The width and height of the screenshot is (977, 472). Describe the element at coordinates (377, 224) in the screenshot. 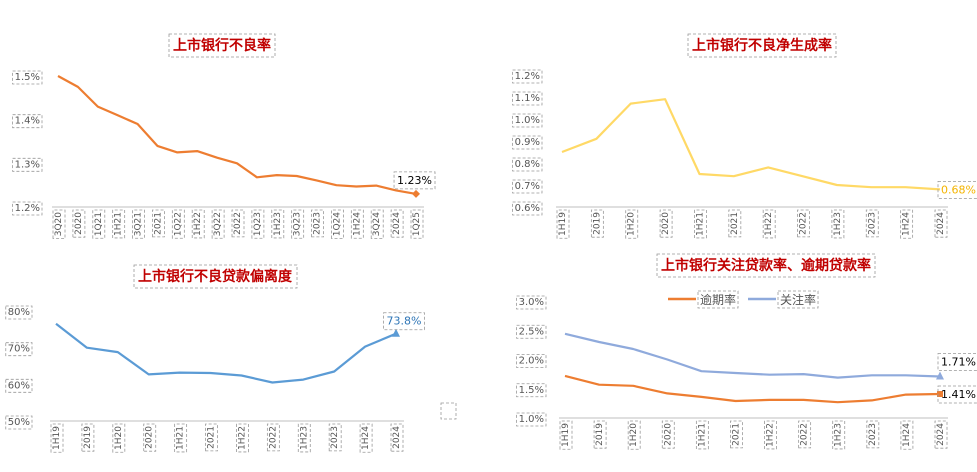

I see `x-tick-label: 3Q24` at that location.